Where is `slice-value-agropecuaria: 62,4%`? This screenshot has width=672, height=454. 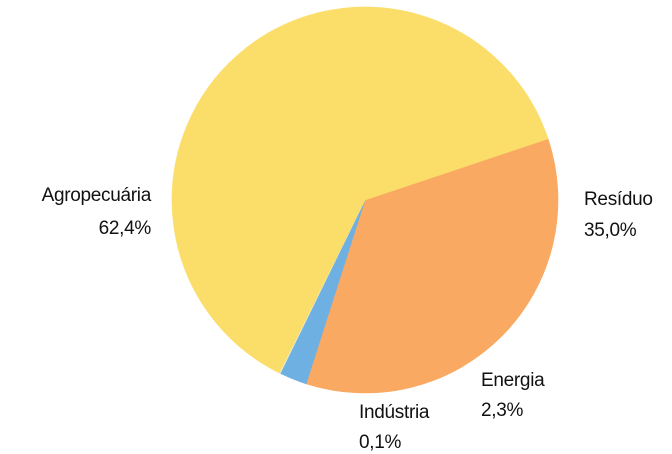
slice-value-agropecuaria: 62,4% is located at coordinates (125, 228).